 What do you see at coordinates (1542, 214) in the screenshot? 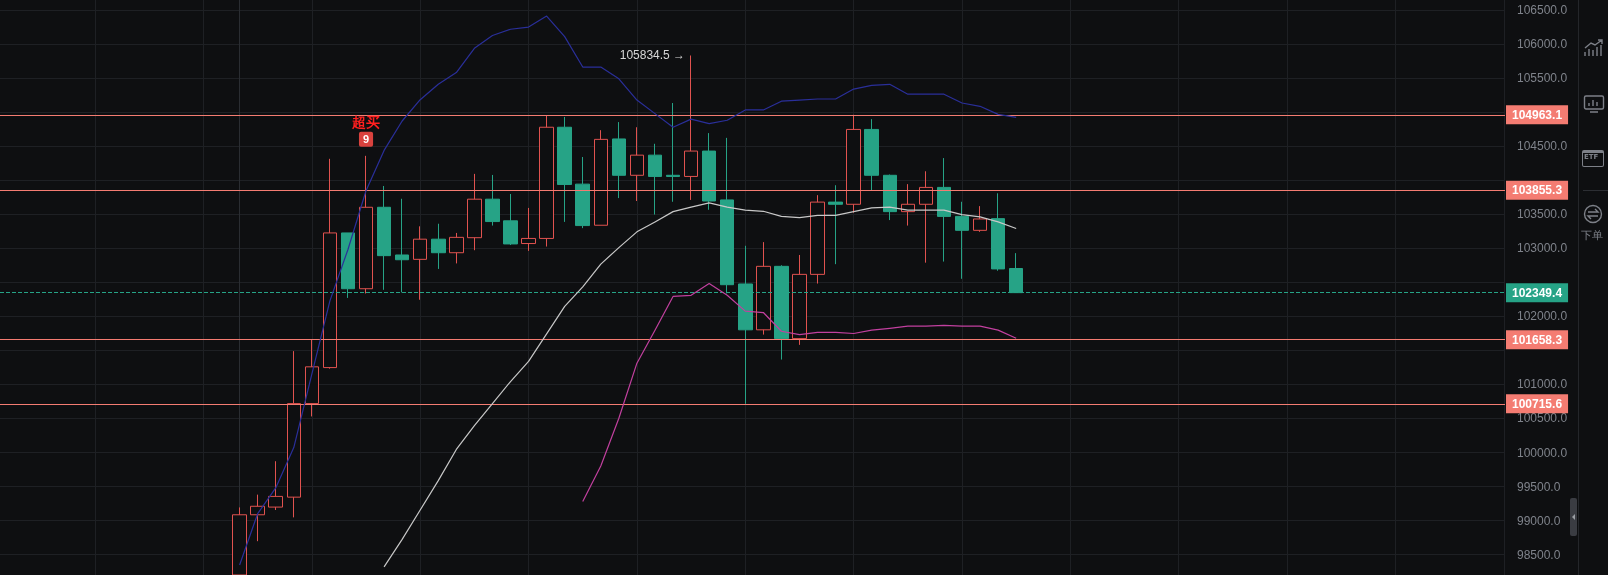
I see `y-tick-label: 103500.0` at bounding box center [1542, 214].